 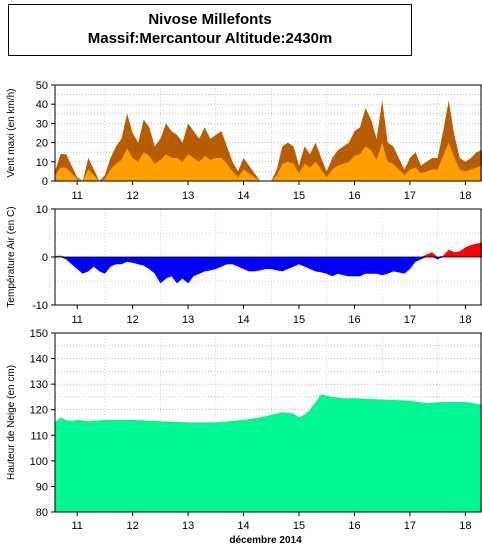 What do you see at coordinates (243, 320) in the screenshot?
I see `temperature-xtick-label: 14` at bounding box center [243, 320].